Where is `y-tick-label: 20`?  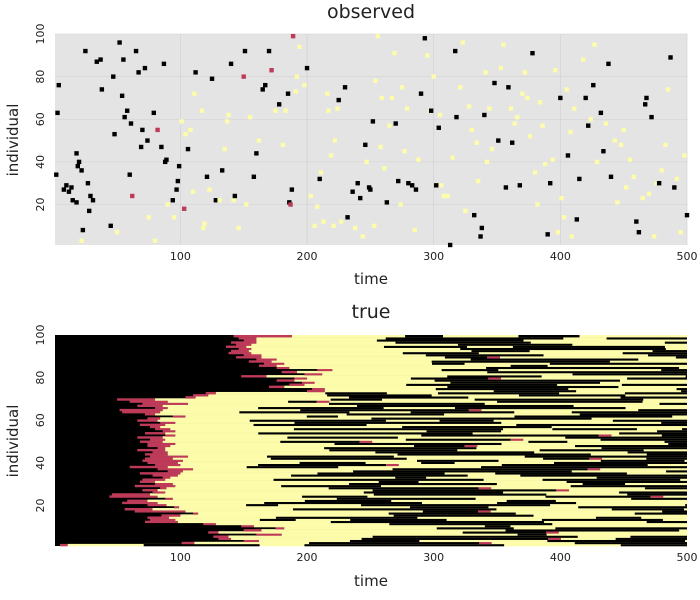
y-tick-label: 20 is located at coordinates (40, 205).